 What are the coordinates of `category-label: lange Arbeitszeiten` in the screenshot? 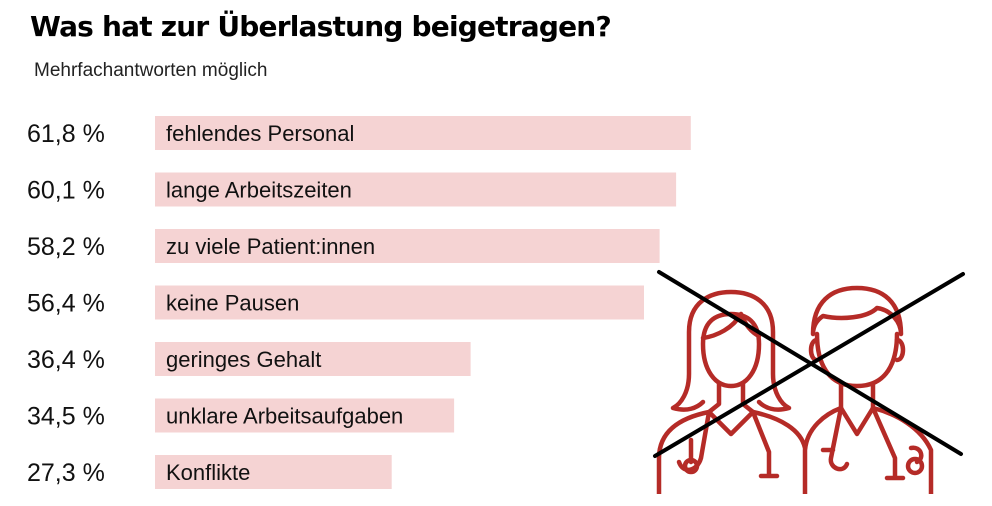 It's located at (259, 190).